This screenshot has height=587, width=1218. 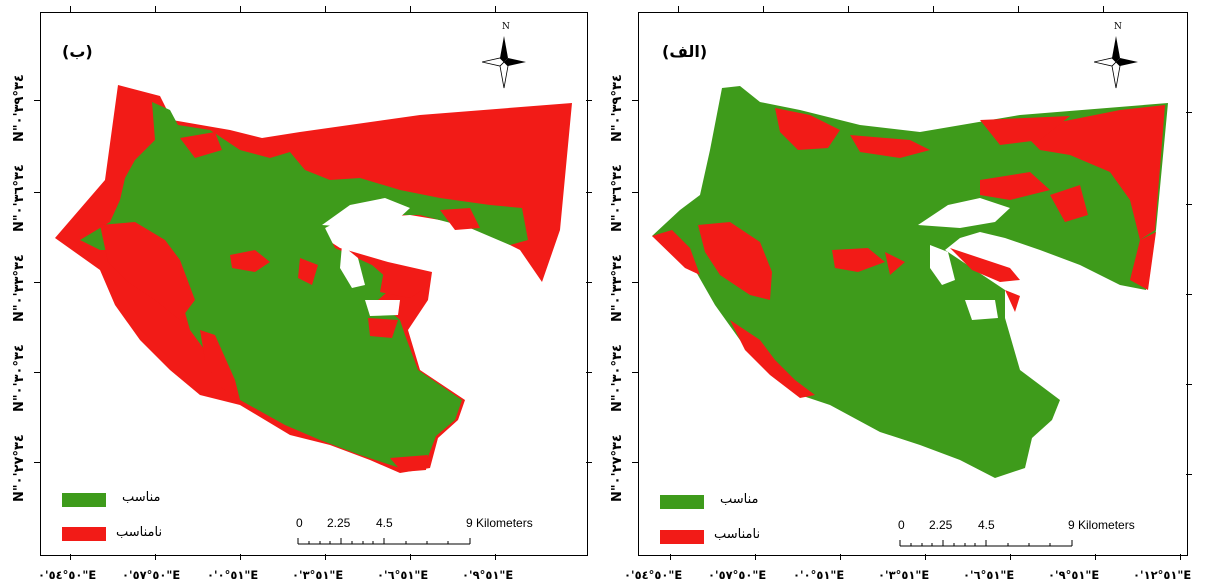 I want to click on panel-label: (الف), so click(x=685, y=51).